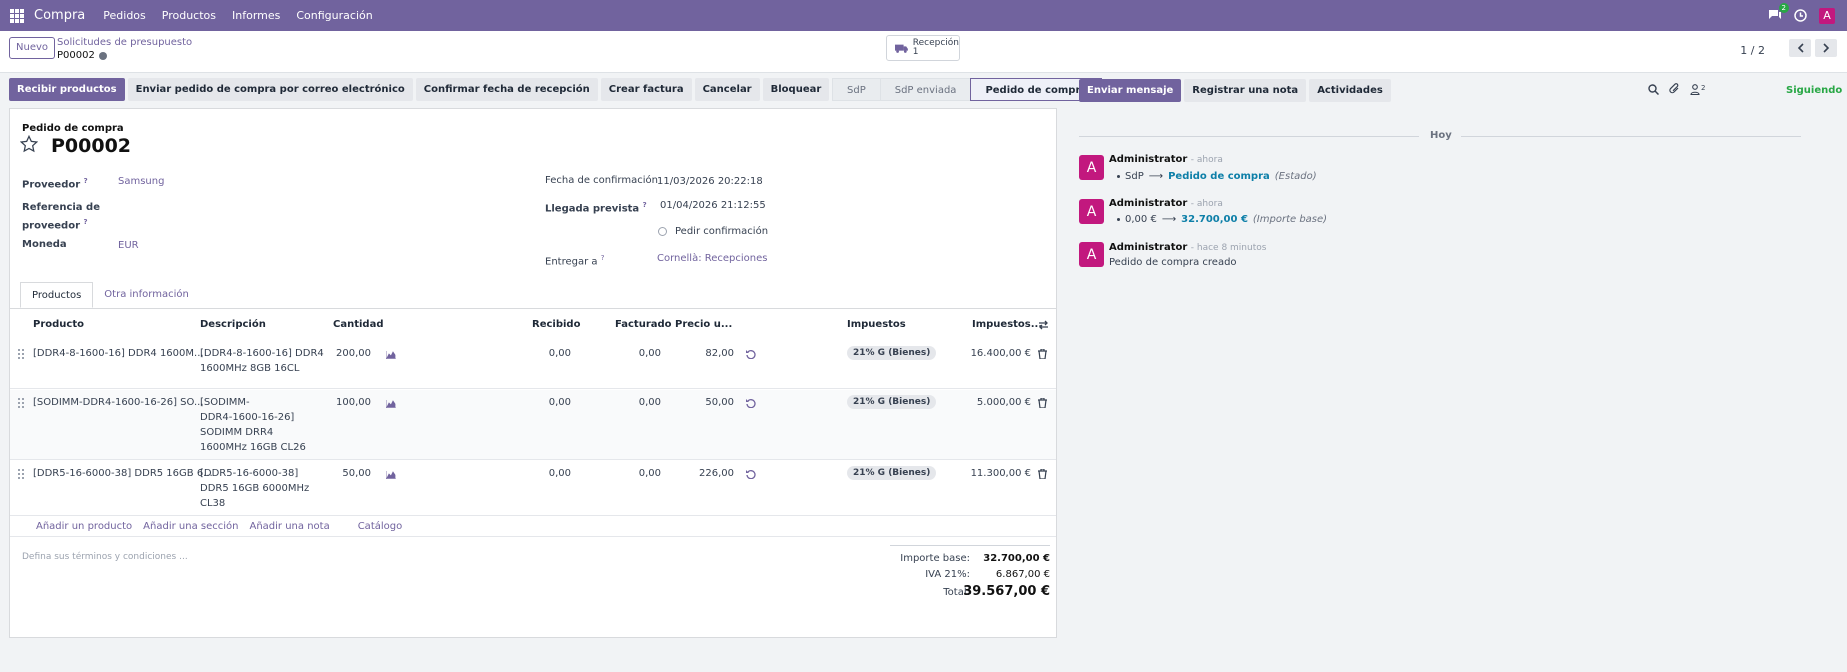  What do you see at coordinates (719, 353) in the screenshot?
I see `line-unit-price: 82,00` at bounding box center [719, 353].